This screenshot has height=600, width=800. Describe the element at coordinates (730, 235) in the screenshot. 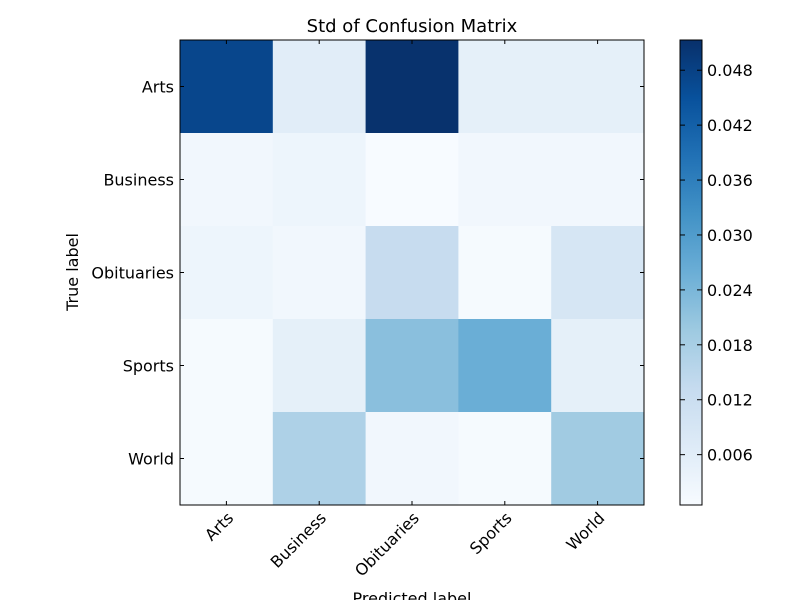

I see `colorbar-tick-label: 0.030` at that location.